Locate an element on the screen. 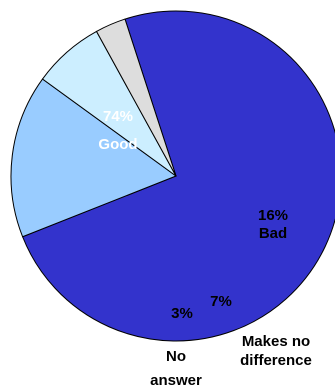 The height and width of the screenshot is (391, 335). pie-slice-no-answer is located at coordinates (136, 97).